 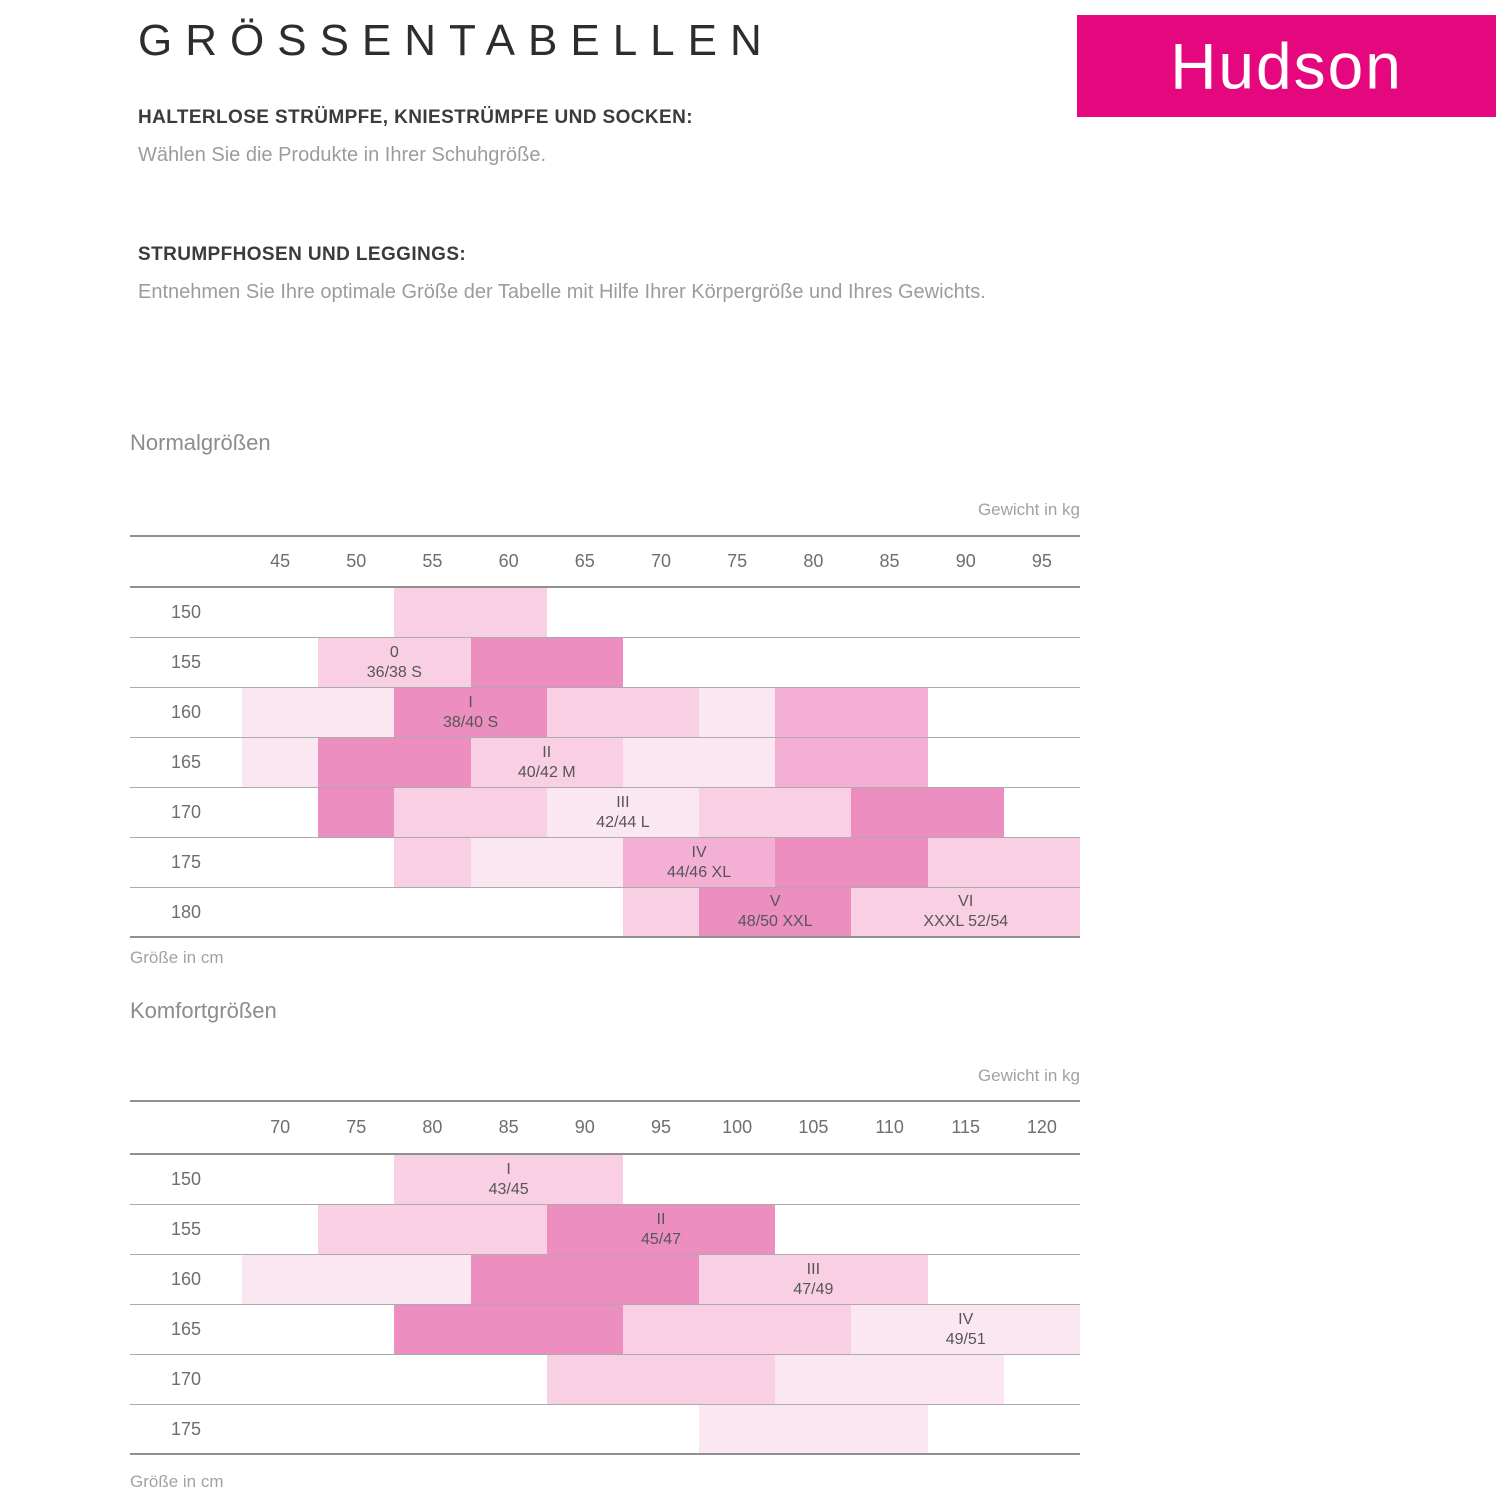 What do you see at coordinates (177, 1481) in the screenshot?
I see `height-axis-label: Größe in cm` at bounding box center [177, 1481].